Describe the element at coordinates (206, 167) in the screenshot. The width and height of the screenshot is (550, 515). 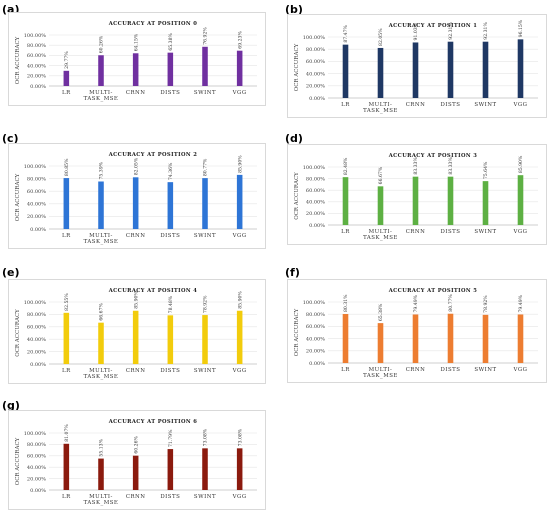
I see `data-label: 80.77%` at that location.